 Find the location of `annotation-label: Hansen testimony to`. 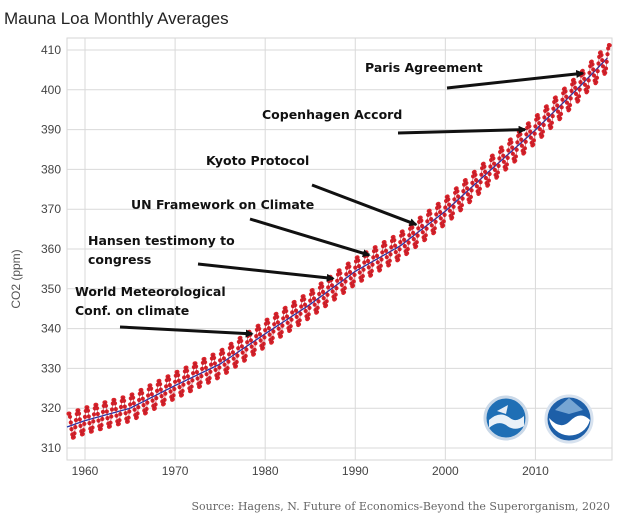

annotation-label: Hansen testimony to is located at coordinates (161, 240).